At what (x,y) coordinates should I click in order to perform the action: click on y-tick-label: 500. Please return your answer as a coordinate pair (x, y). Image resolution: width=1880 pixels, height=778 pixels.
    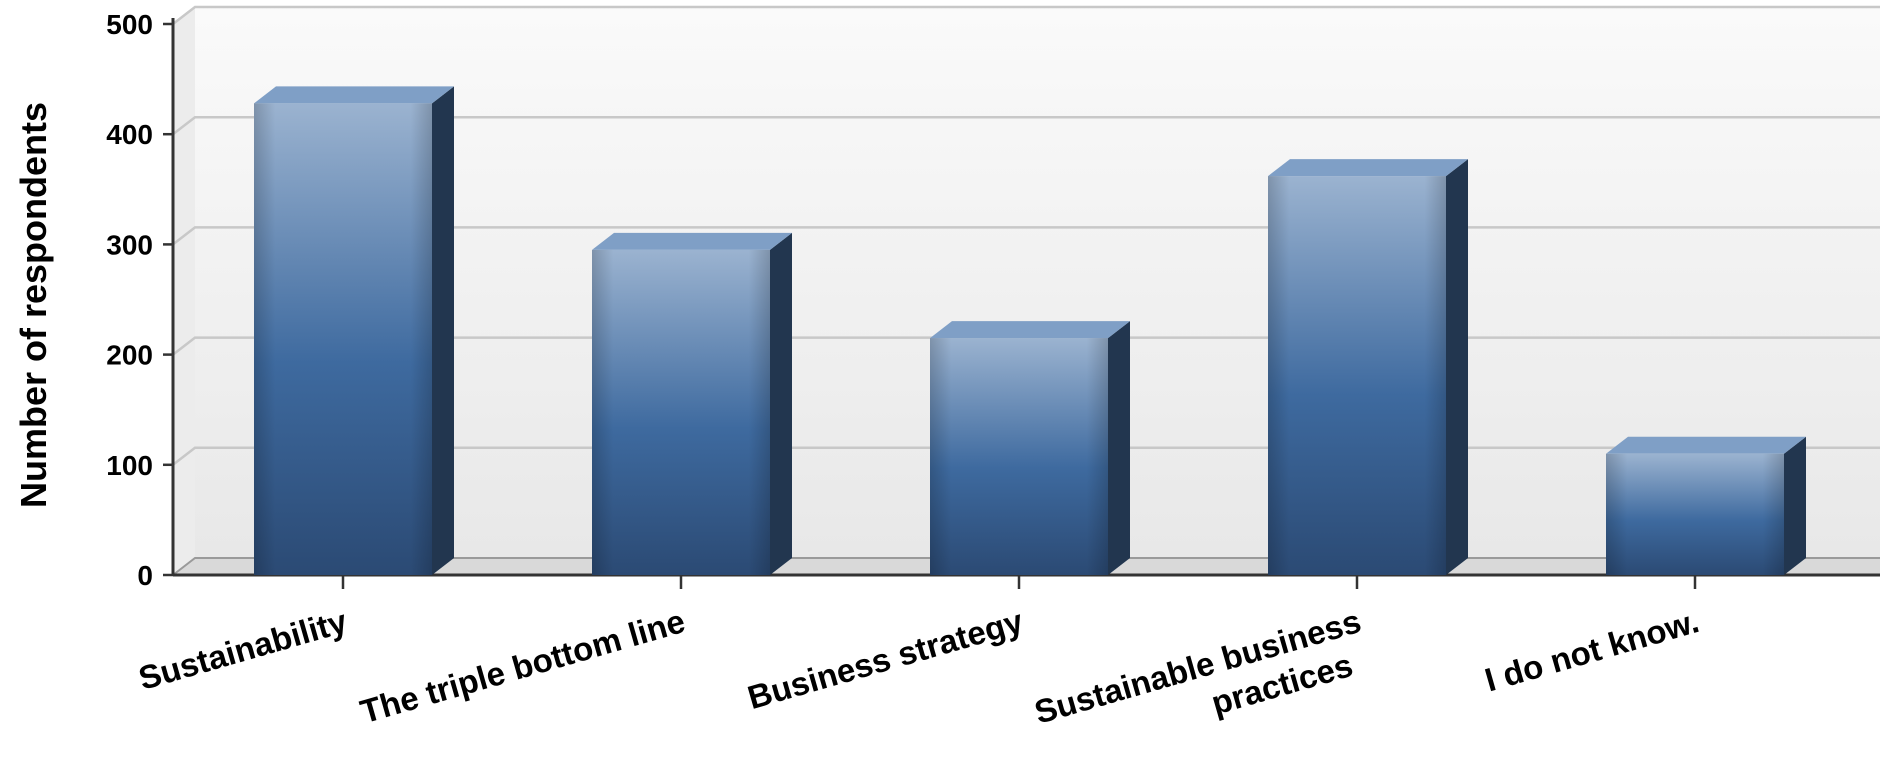
    Looking at the image, I should click on (129, 24).